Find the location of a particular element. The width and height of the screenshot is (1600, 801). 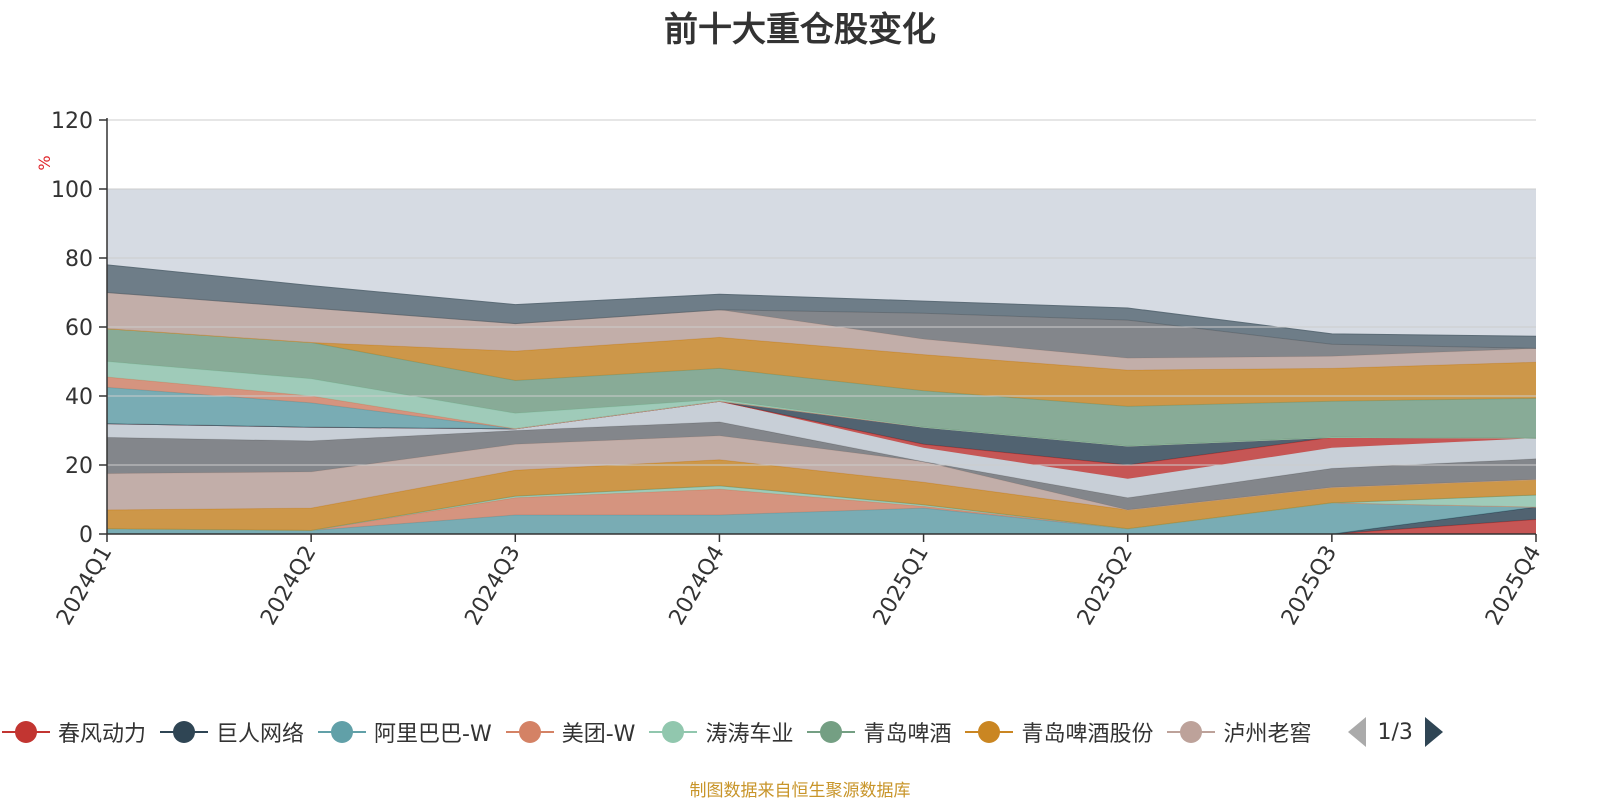

legend: 春风动力 巨人网络 阿里巴巴-W 美团-W 涛涛车业 青岛啤酒 青岛啤酒股份 泸州老窖 1/3 is located at coordinates (800, 732).